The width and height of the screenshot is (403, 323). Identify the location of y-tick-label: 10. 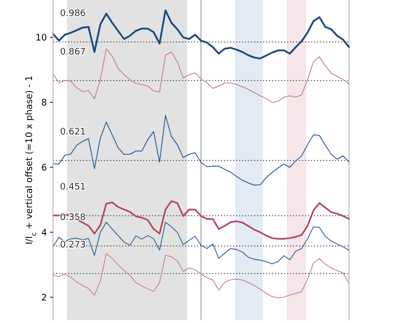
(42, 39).